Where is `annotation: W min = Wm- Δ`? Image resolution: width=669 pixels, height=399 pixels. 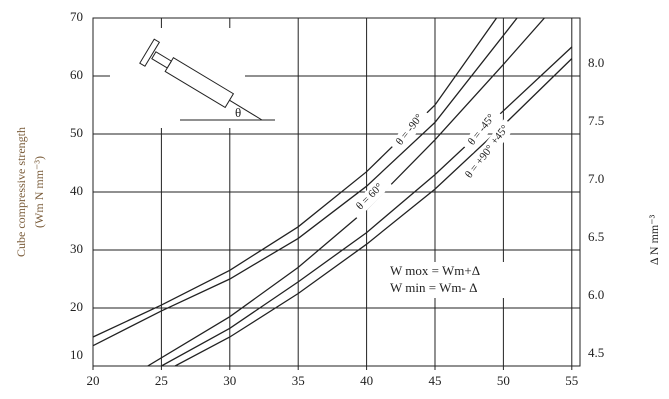 annotation: W min = Wm- Δ is located at coordinates (433, 287).